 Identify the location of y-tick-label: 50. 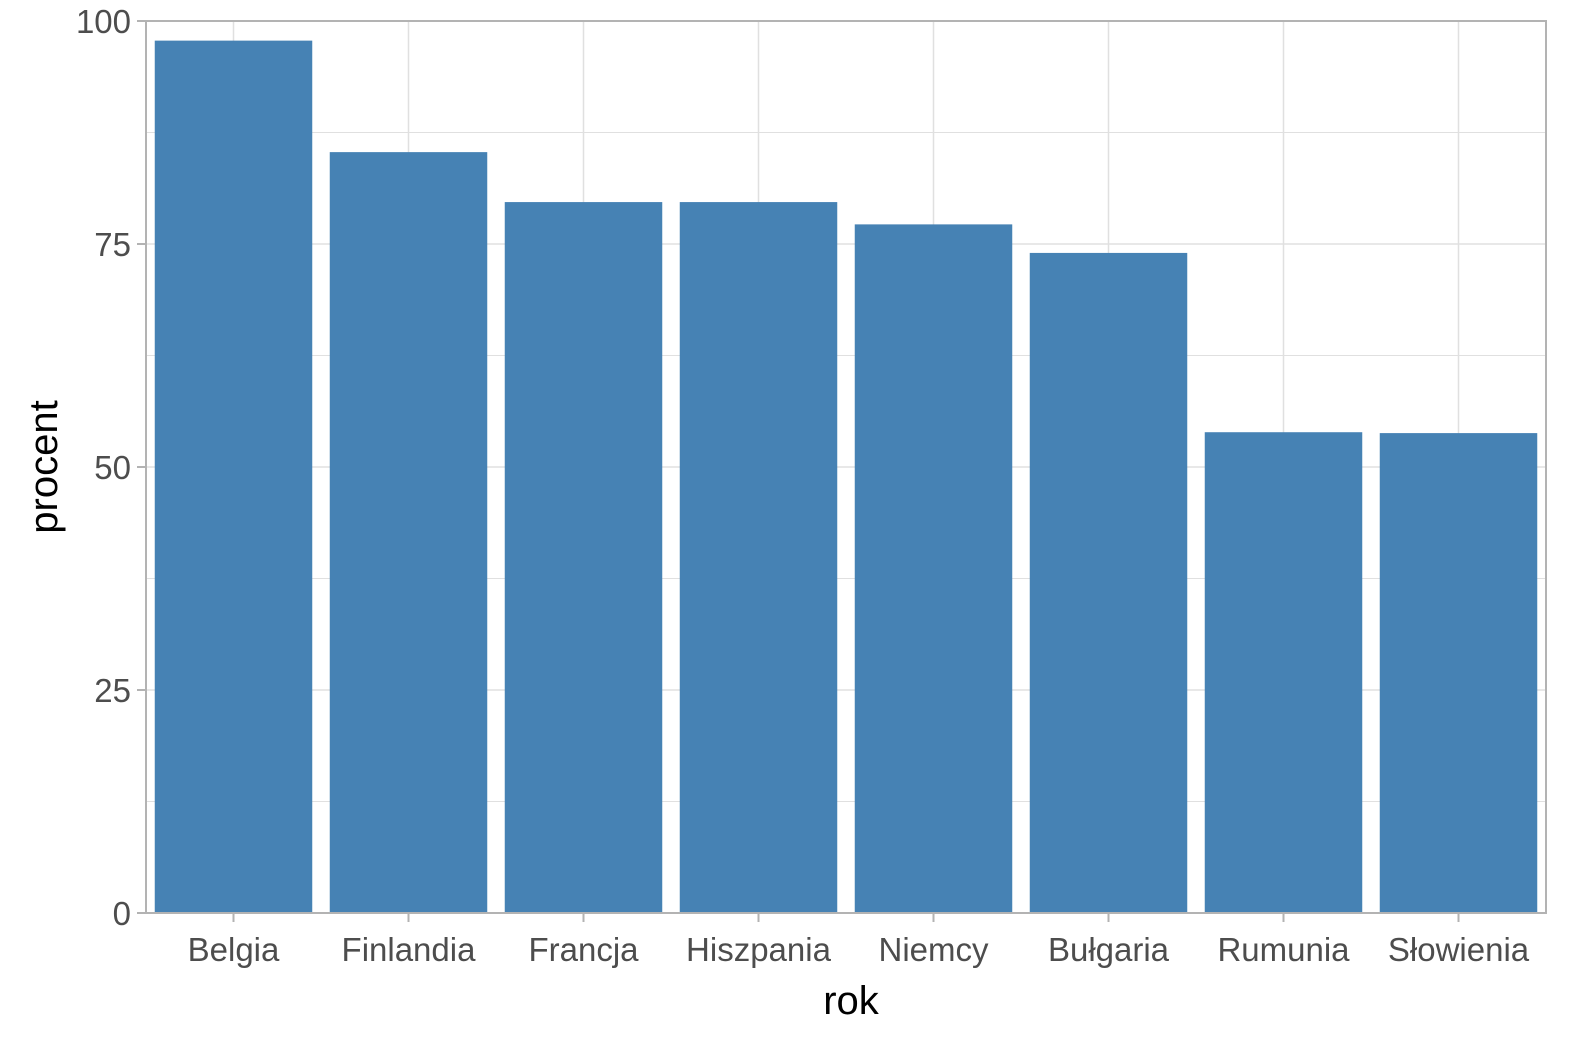
(112, 467).